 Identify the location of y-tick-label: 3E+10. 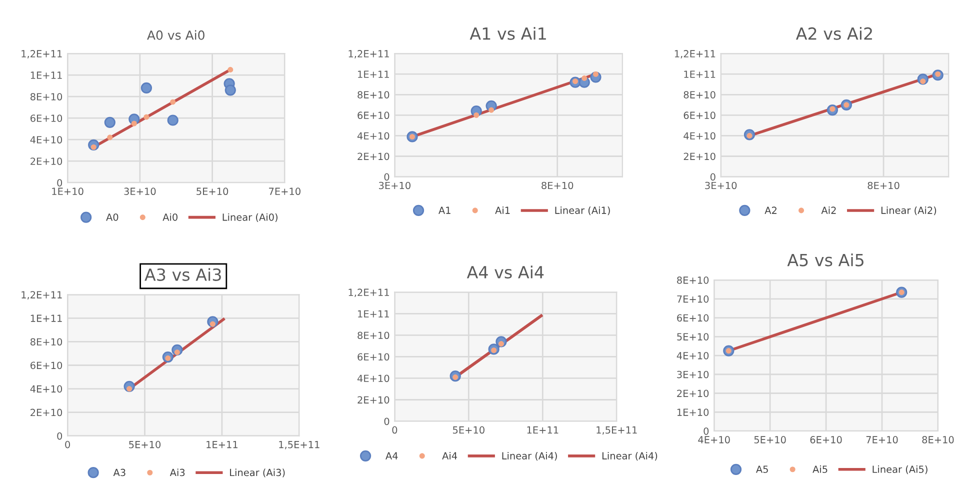
(693, 374).